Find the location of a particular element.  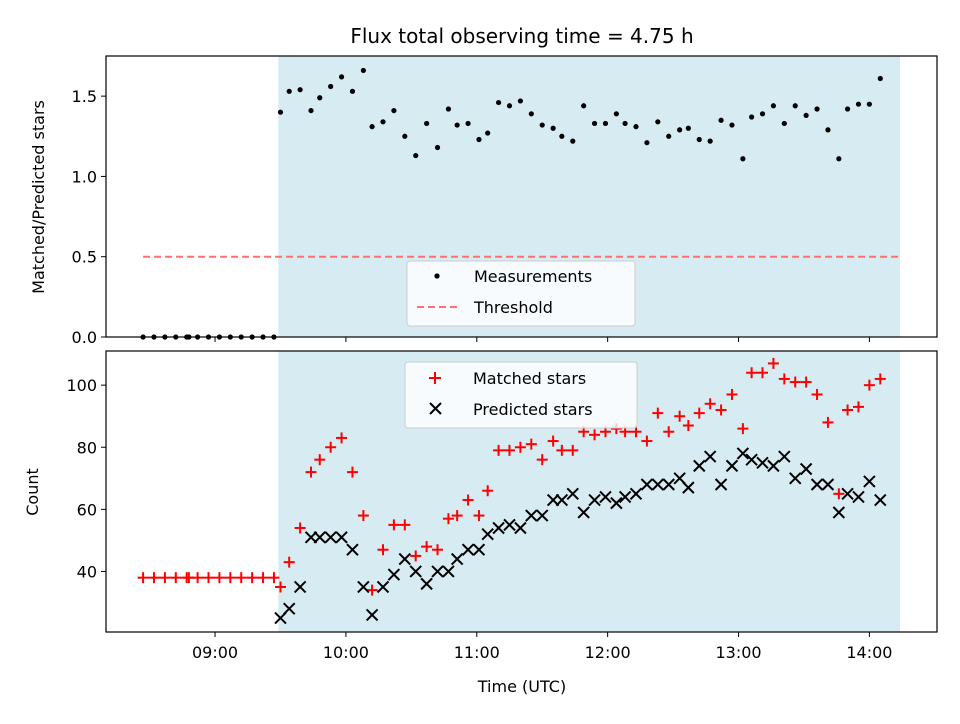

count-y-tick-label: 60 is located at coordinates (87, 509).